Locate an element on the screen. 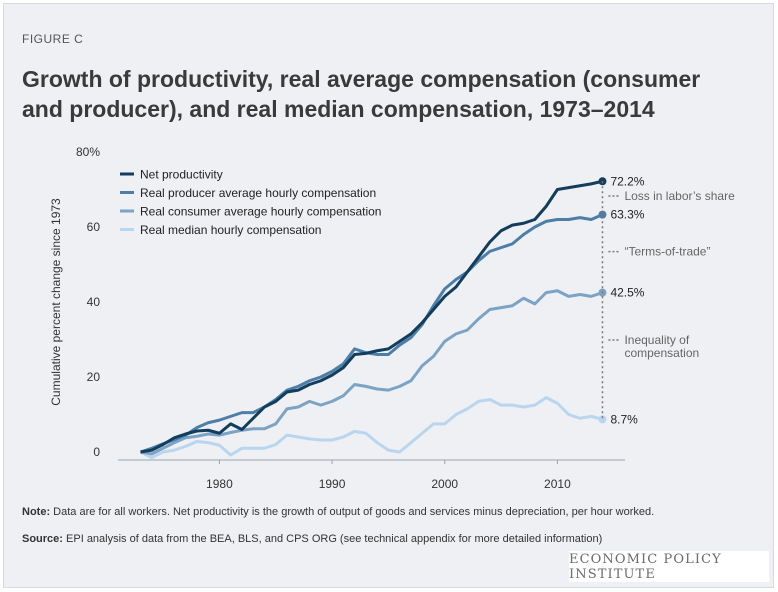  note-label: Note: is located at coordinates (36, 512).